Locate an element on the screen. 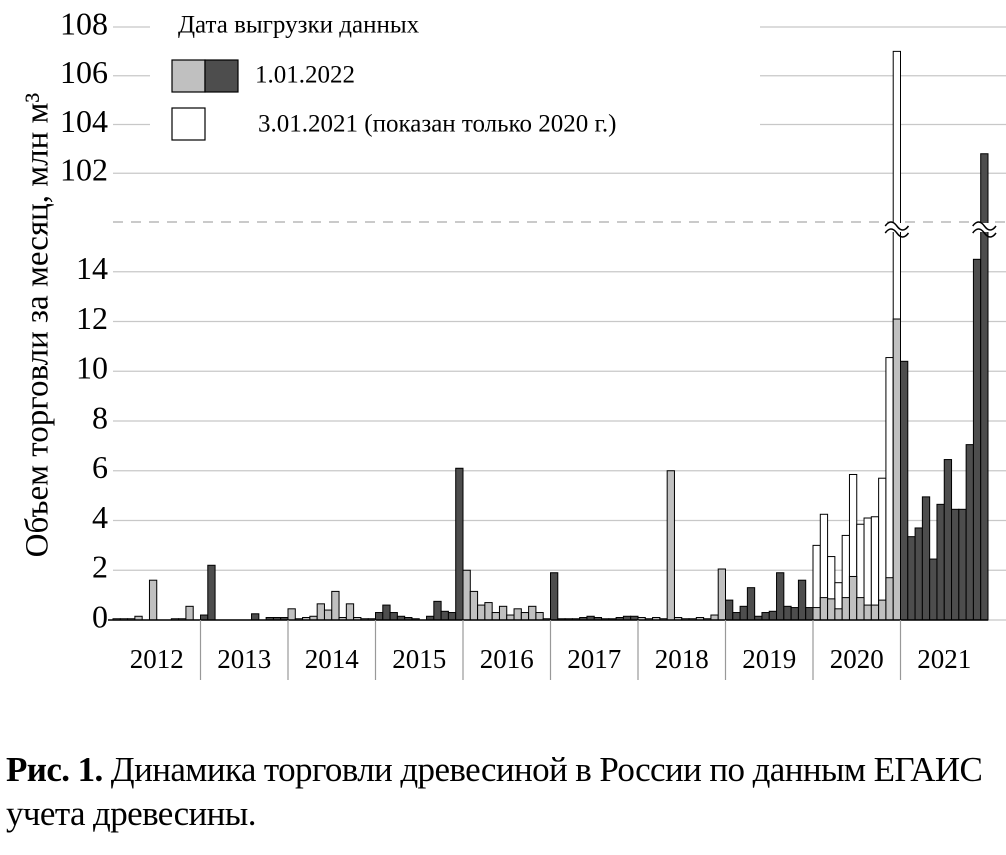 Image resolution: width=1006 pixels, height=855 pixels. y-tick-label: 106 is located at coordinates (84, 72).